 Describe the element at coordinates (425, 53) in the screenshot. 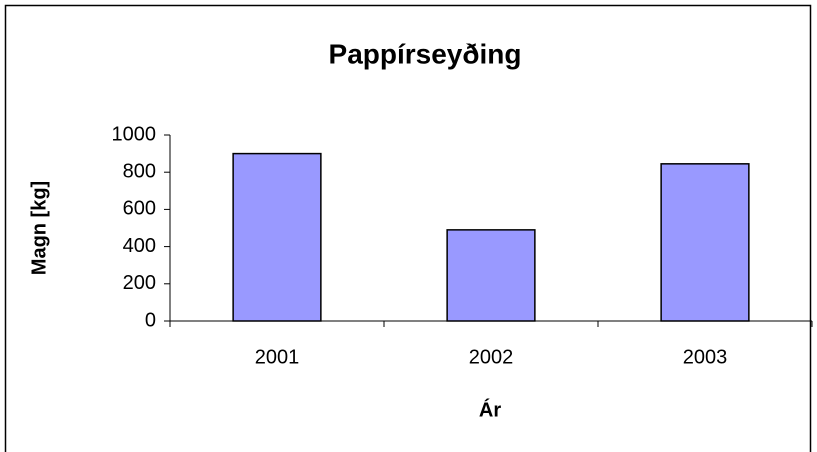

I see `chart-title: Pappírseyðing` at that location.